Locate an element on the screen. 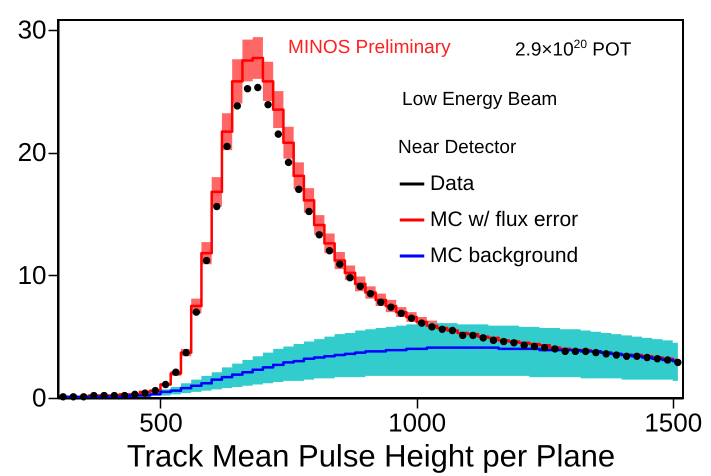 This screenshot has height=476, width=711. annotation: Near Detector is located at coordinates (457, 147).